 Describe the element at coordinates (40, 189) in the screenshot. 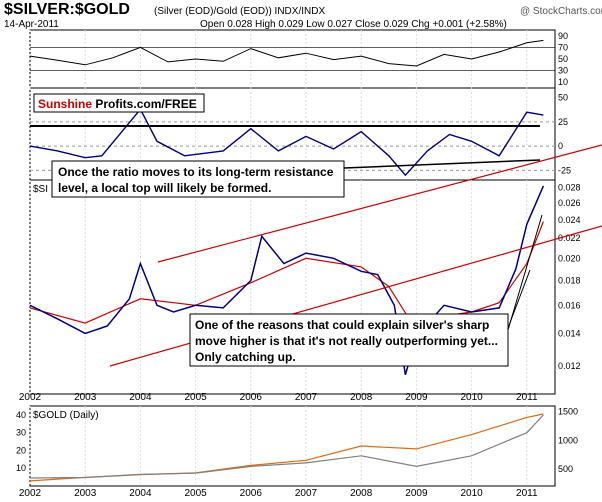

I see `price-panel-label: $SI` at that location.